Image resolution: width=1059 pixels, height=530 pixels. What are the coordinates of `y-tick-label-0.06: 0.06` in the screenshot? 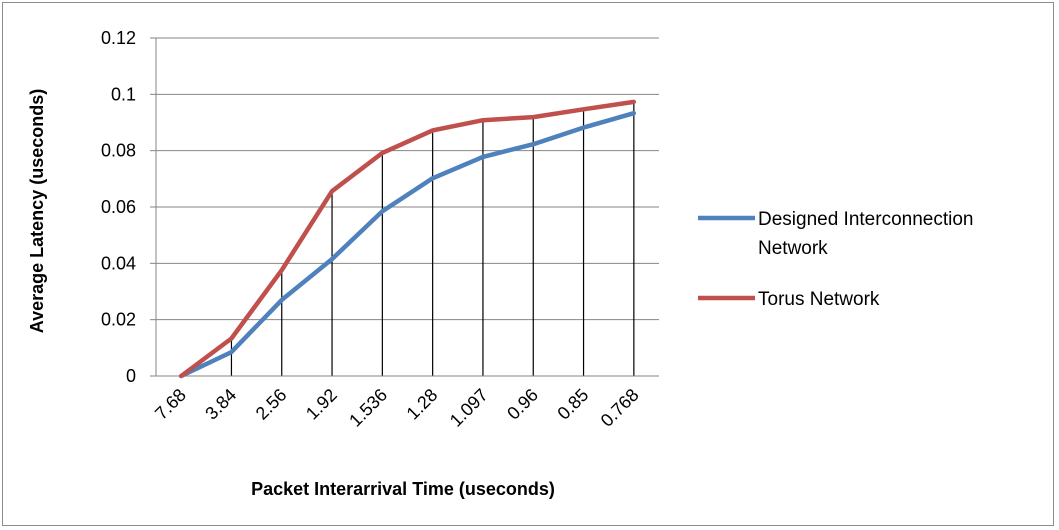 It's located at (118, 207).